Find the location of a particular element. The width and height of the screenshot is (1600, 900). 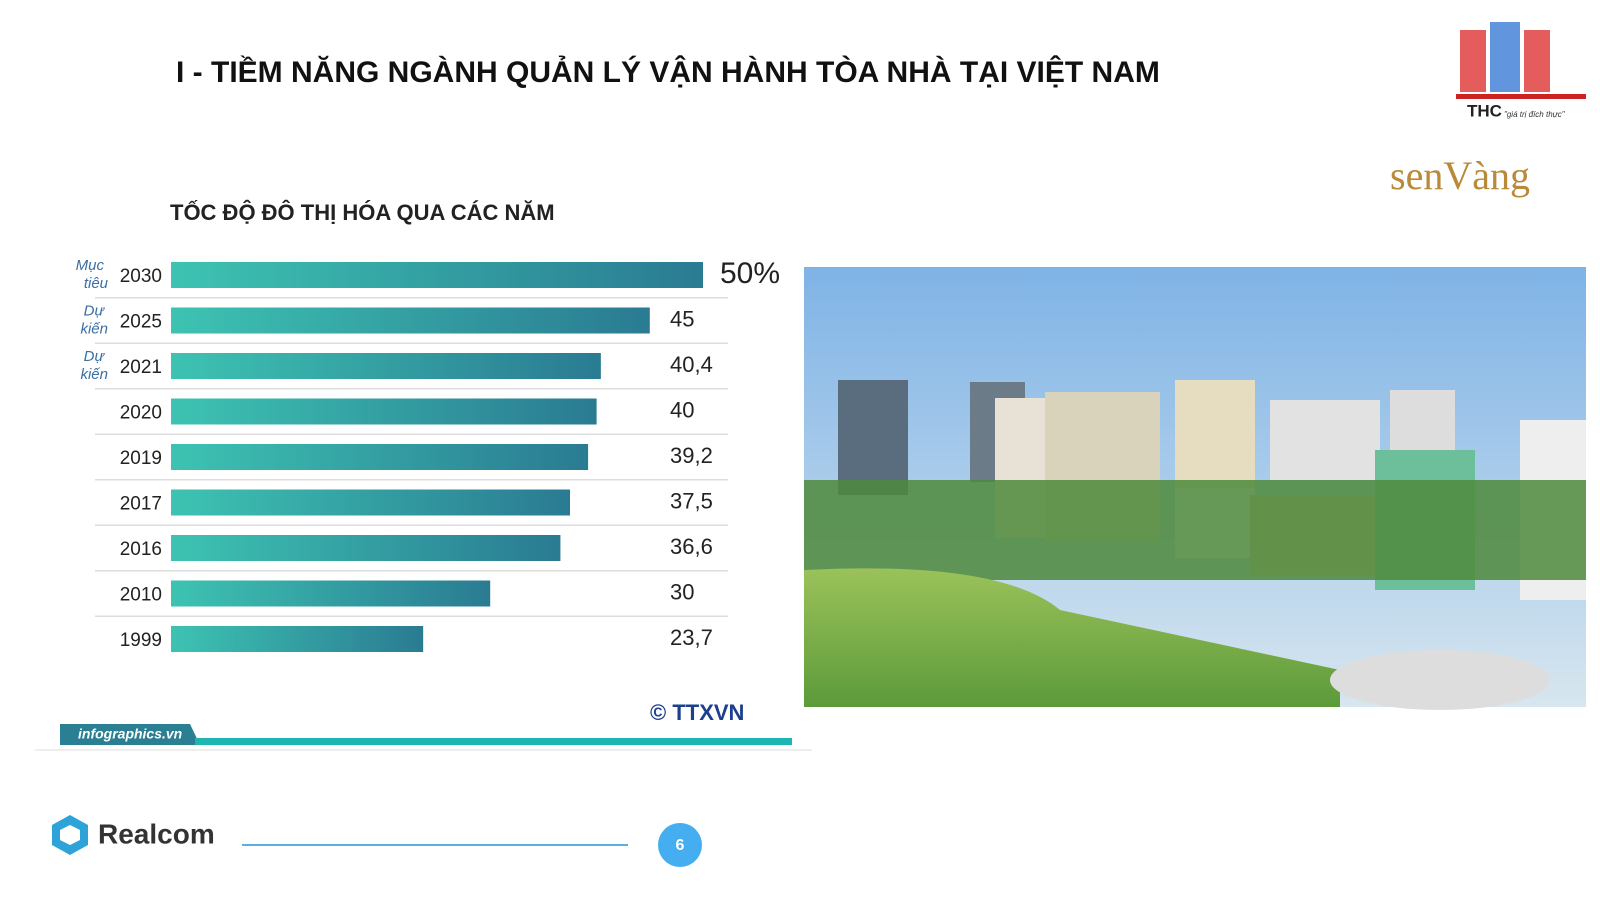

source: infographics.vn is located at coordinates (130, 734).